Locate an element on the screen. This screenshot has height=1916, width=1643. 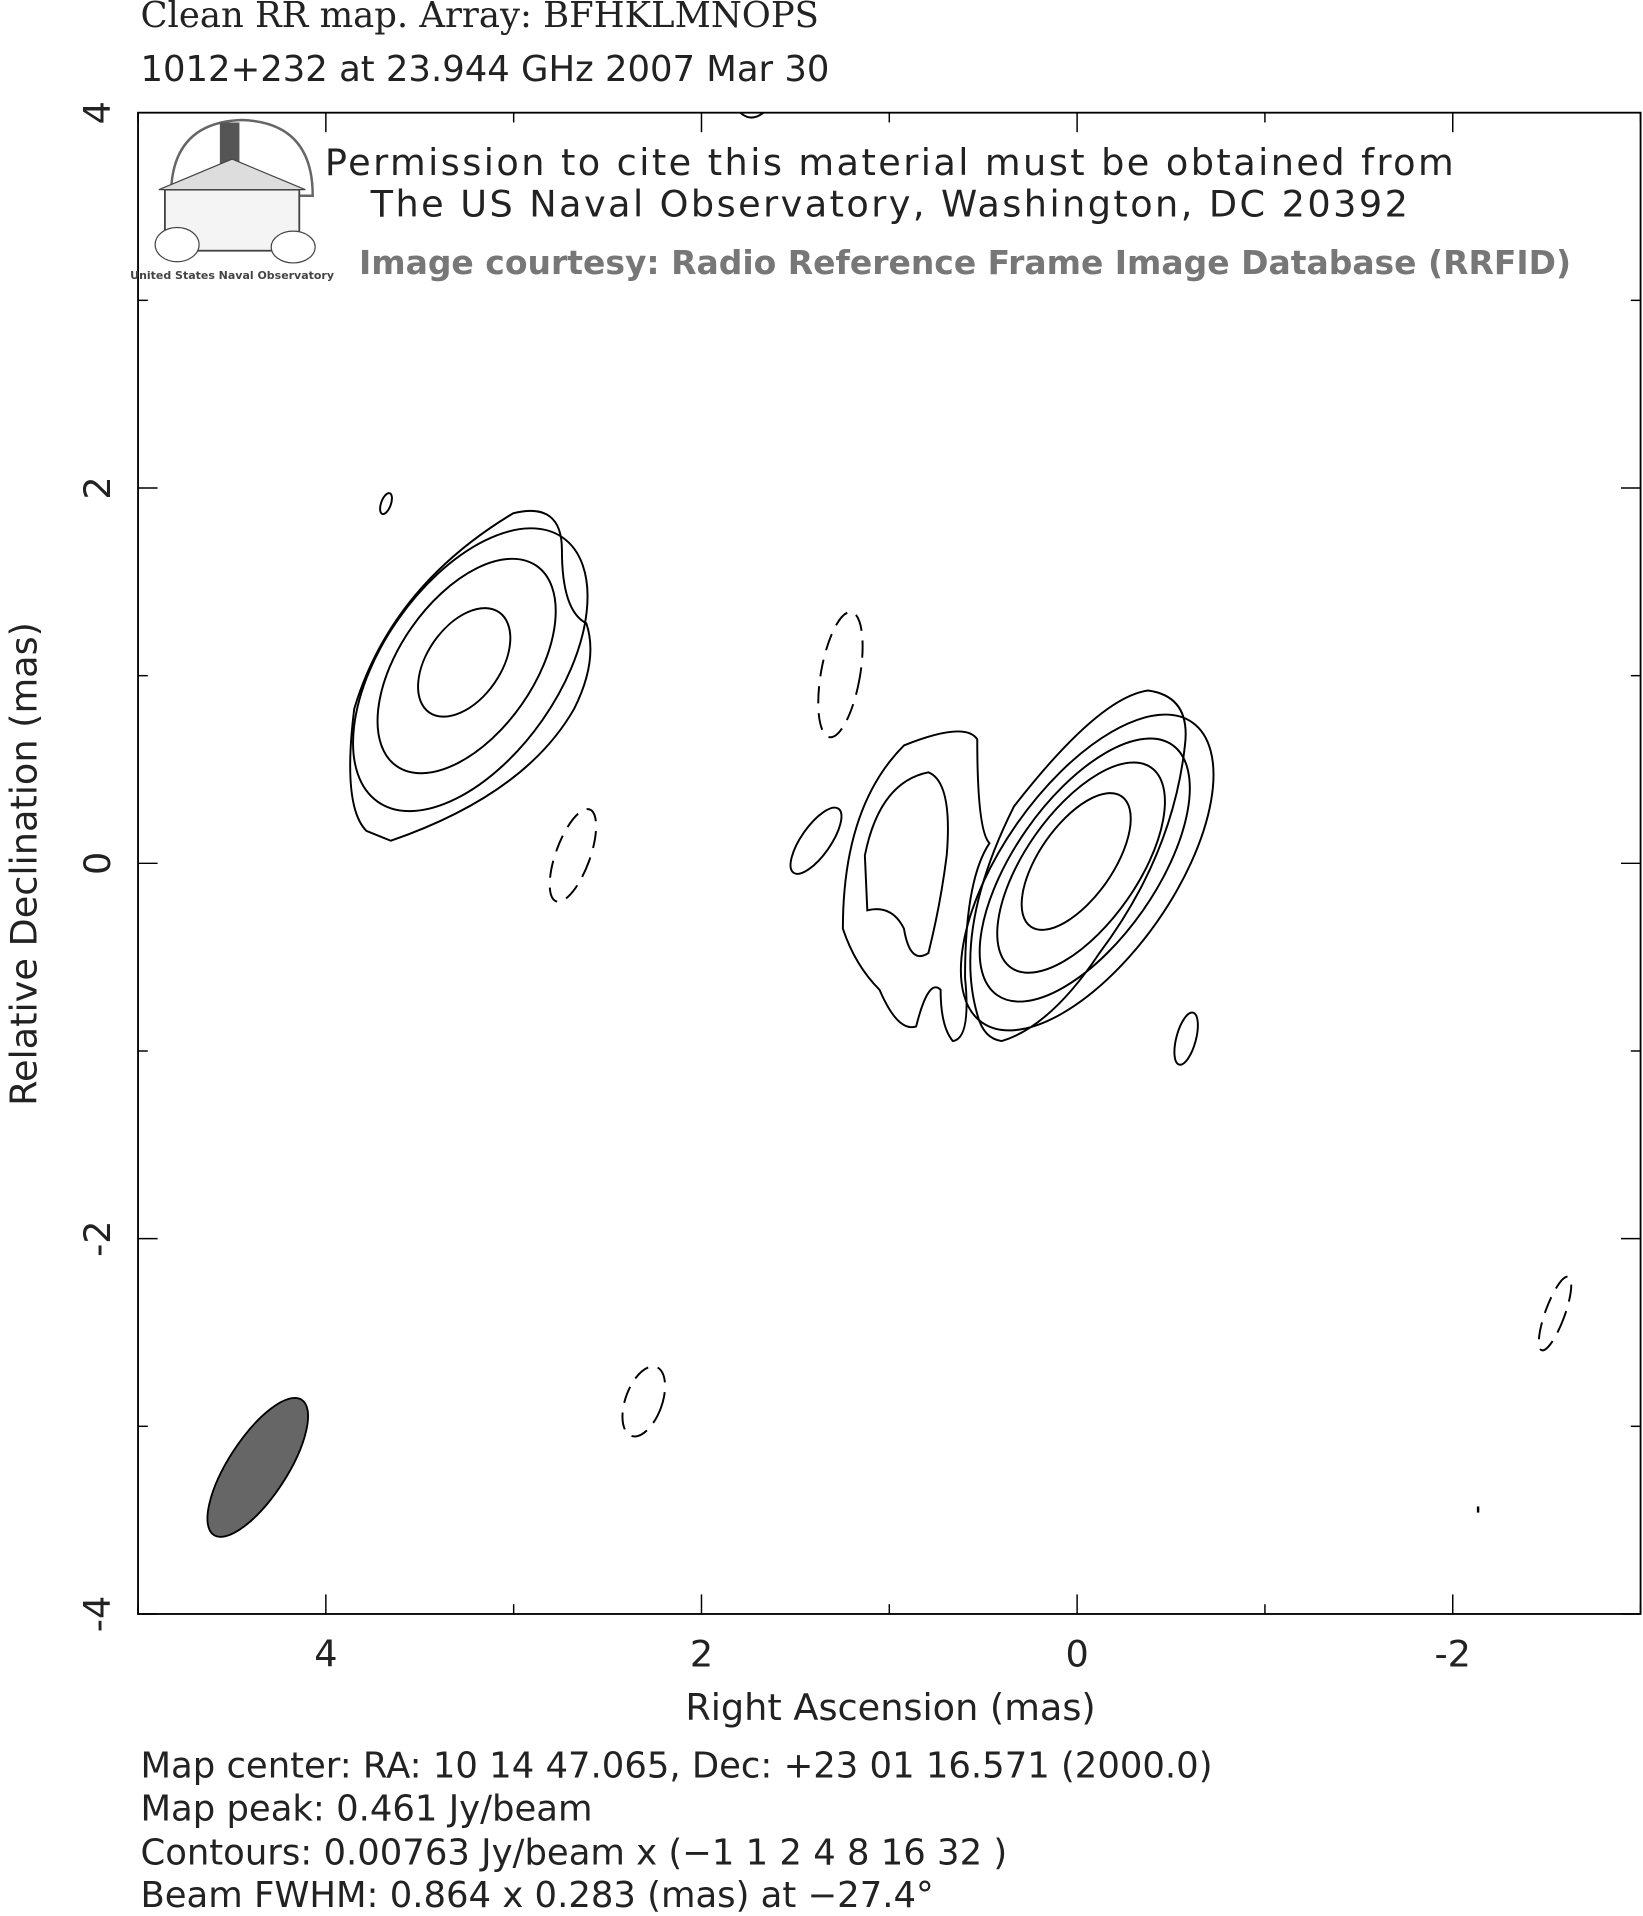
chart-subtitle: 1012+232 at 23.944 GHz 2007 Mar 30 is located at coordinates (484, 69).